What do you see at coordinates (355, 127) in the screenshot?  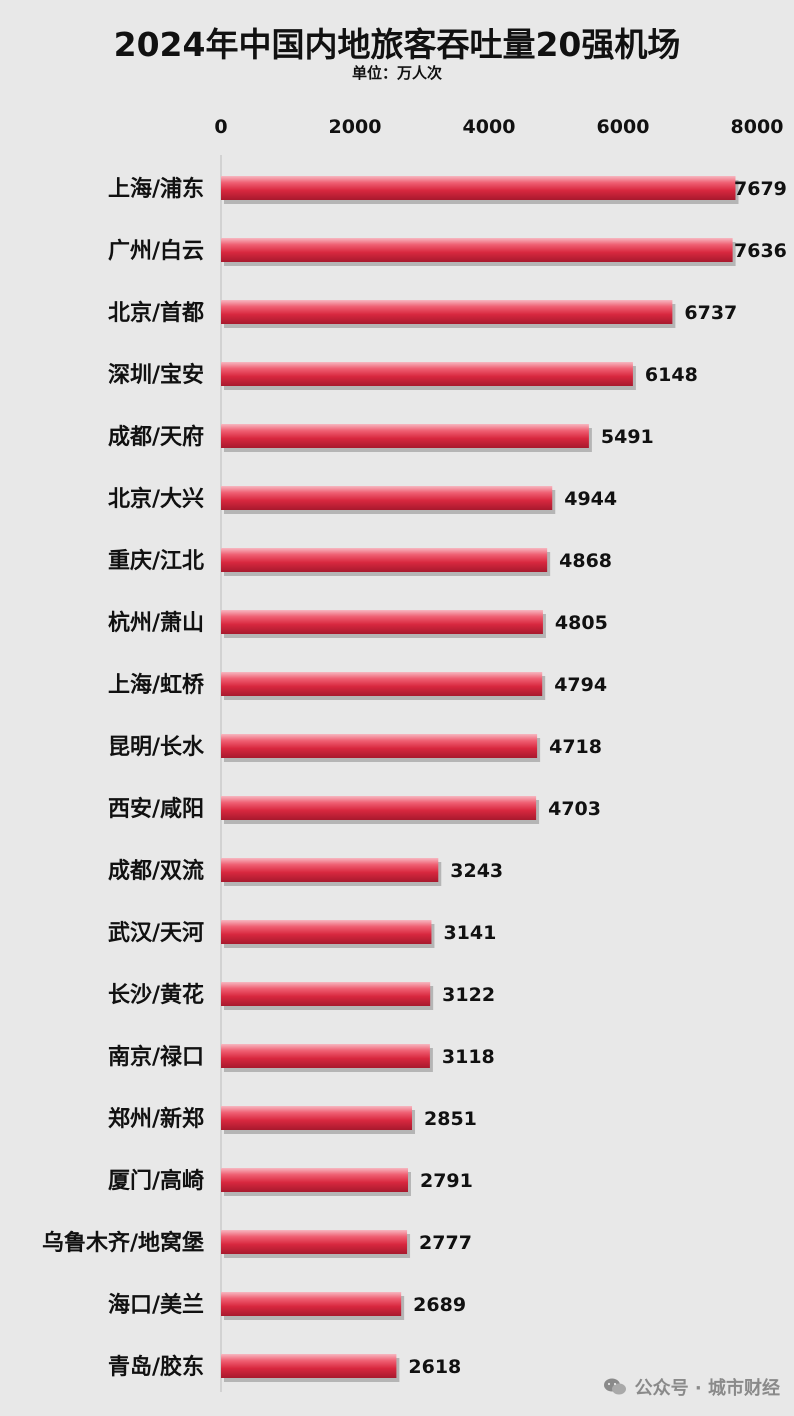 I see `x-tick-label: 2000` at bounding box center [355, 127].